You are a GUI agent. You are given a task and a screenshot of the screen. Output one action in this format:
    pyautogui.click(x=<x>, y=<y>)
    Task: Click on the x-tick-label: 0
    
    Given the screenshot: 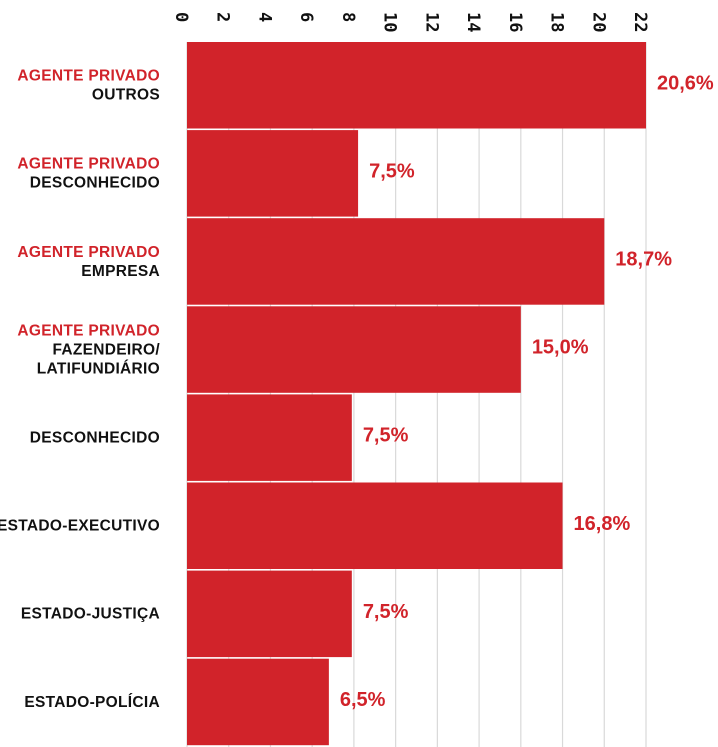 What is the action you would take?
    pyautogui.click(x=181, y=17)
    